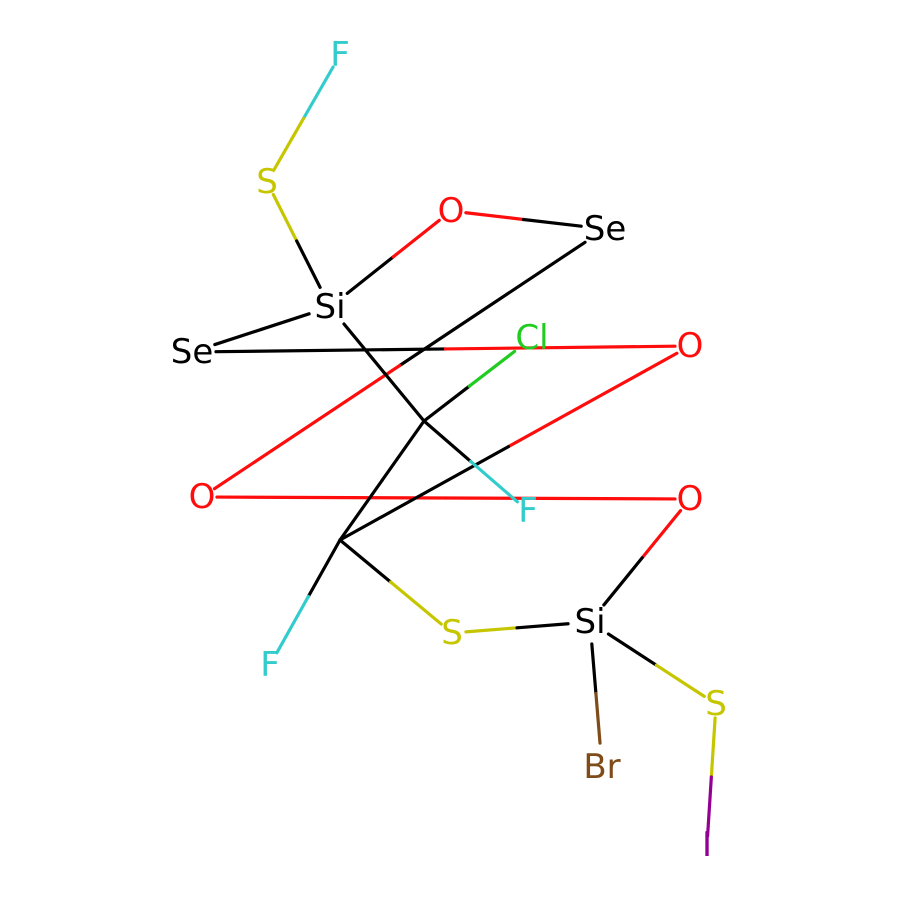  What do you see at coordinates (446, 403) in the screenshot?
I see `bond-C1-Cl1-a` at bounding box center [446, 403].